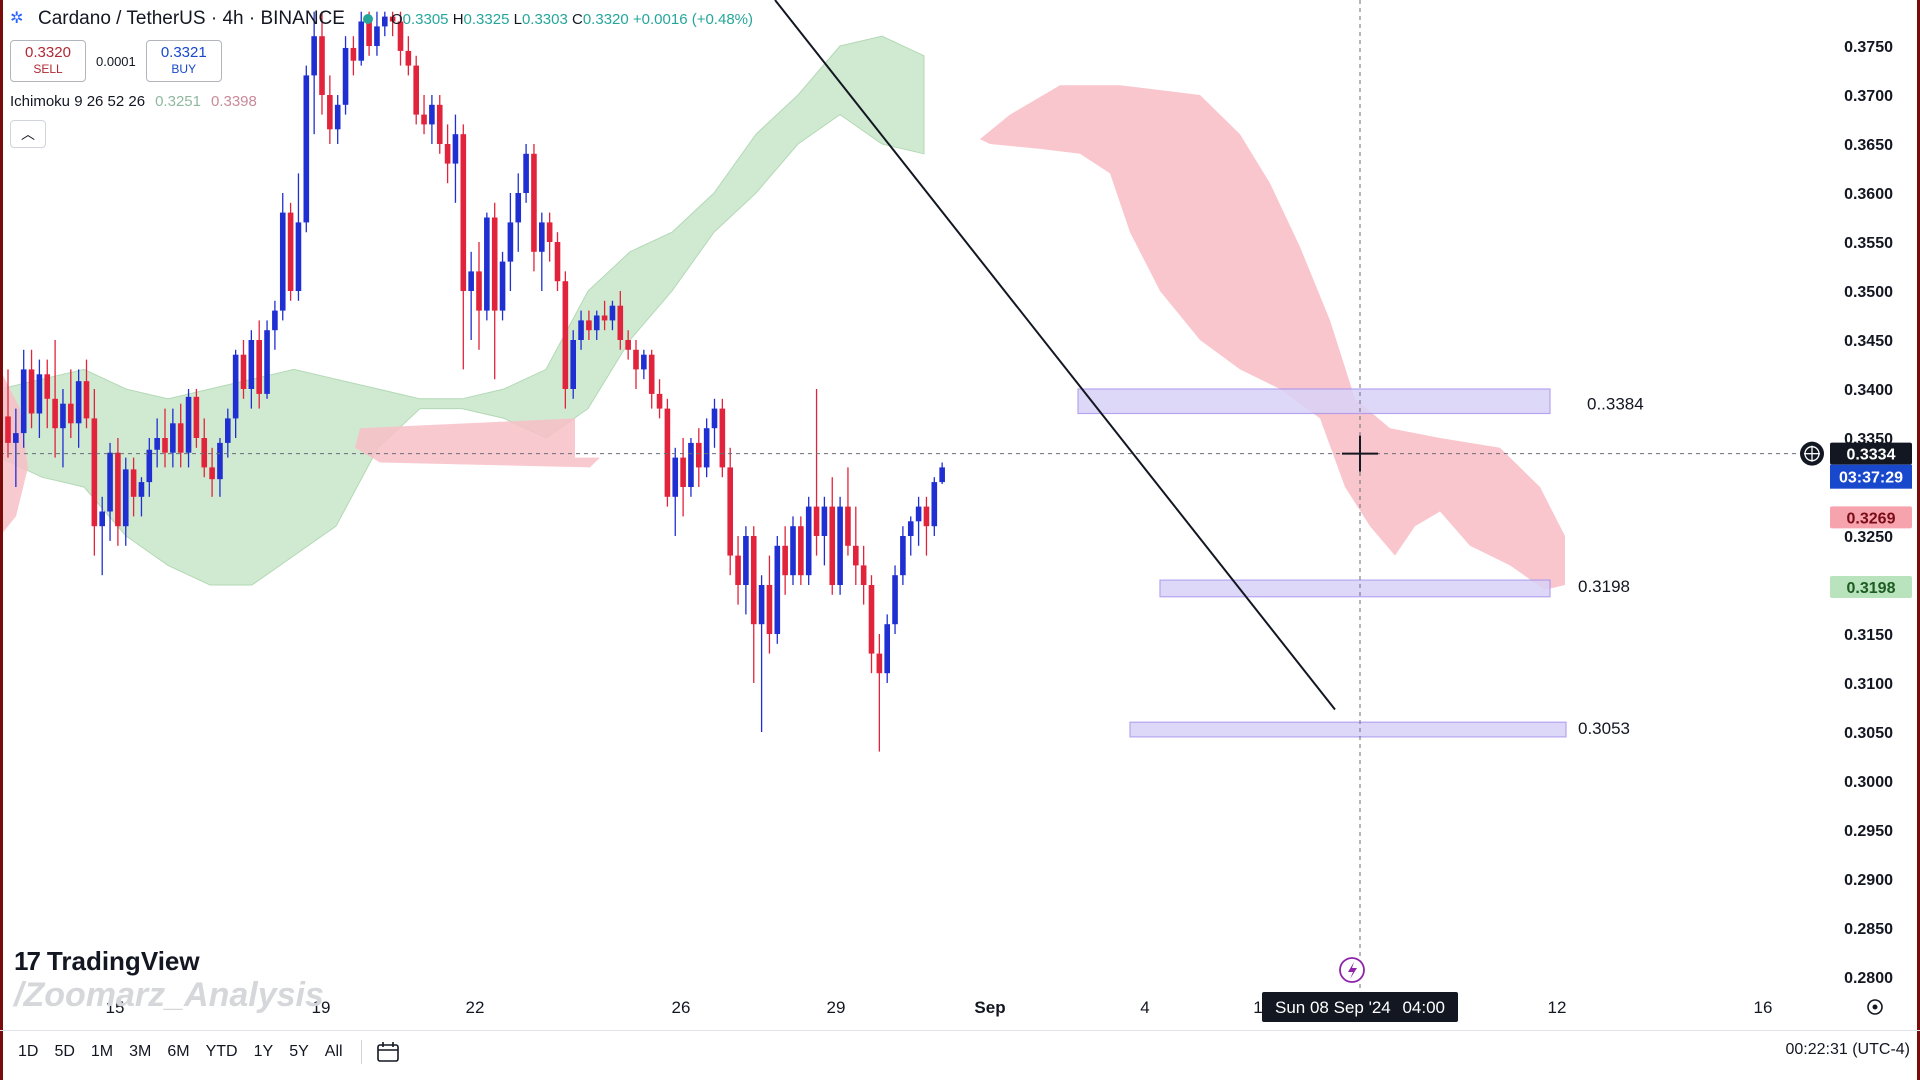 The image size is (1920, 1085). Describe the element at coordinates (48, 69) in the screenshot. I see `sell-label: SELL` at that location.